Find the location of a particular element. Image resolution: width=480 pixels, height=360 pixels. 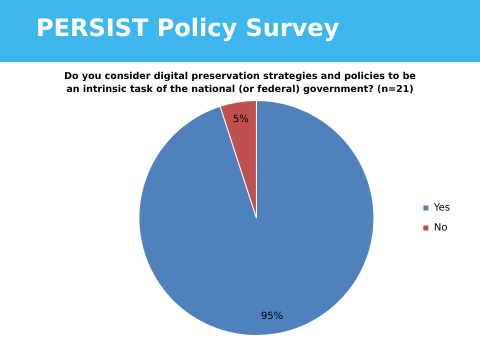

chart-title: PERSIST Policy Survey is located at coordinates (188, 28).